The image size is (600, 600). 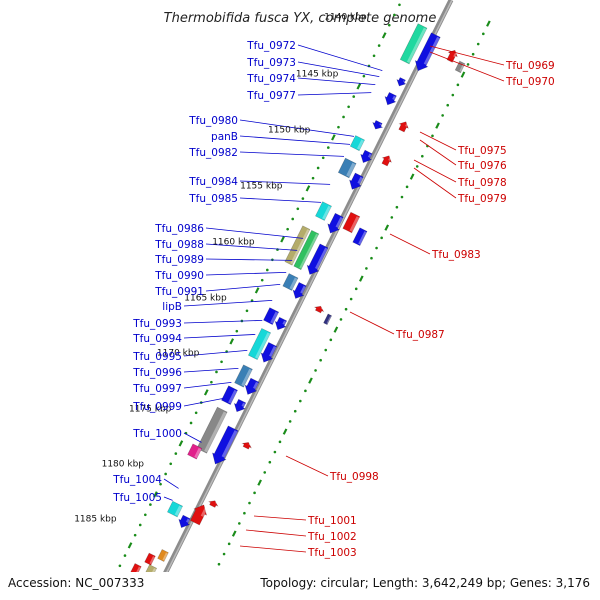 I want to click on map-title: Thermobifida fusca YX, complete genome, so click(x=300, y=18).